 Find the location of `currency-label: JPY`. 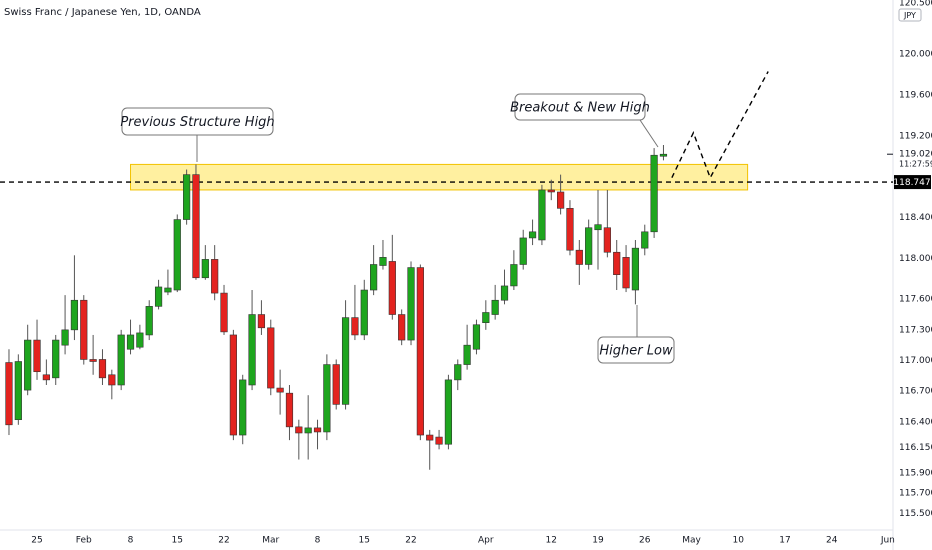

currency-label: JPY is located at coordinates (909, 15).